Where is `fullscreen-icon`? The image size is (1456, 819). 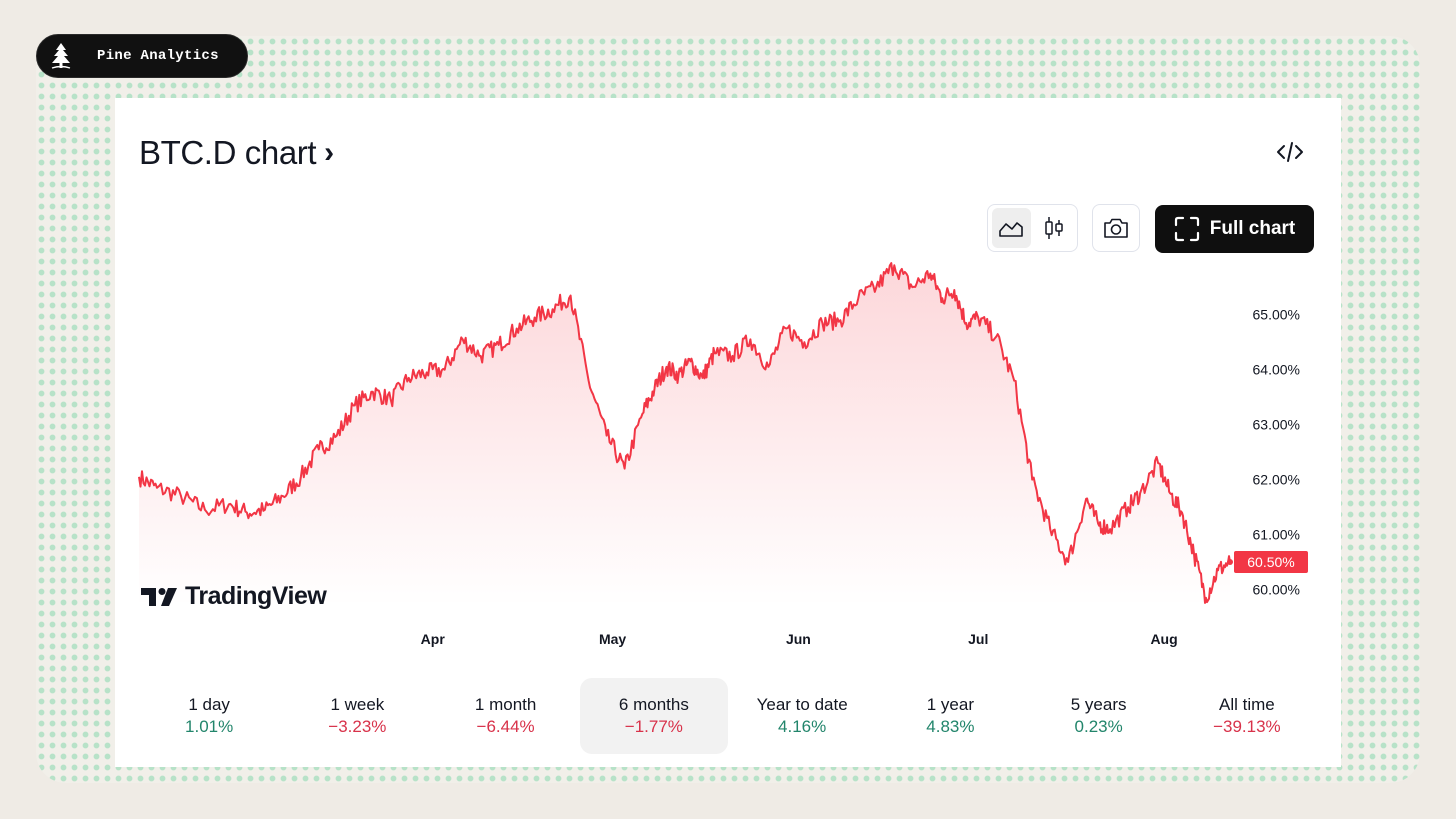 fullscreen-icon is located at coordinates (1186, 229).